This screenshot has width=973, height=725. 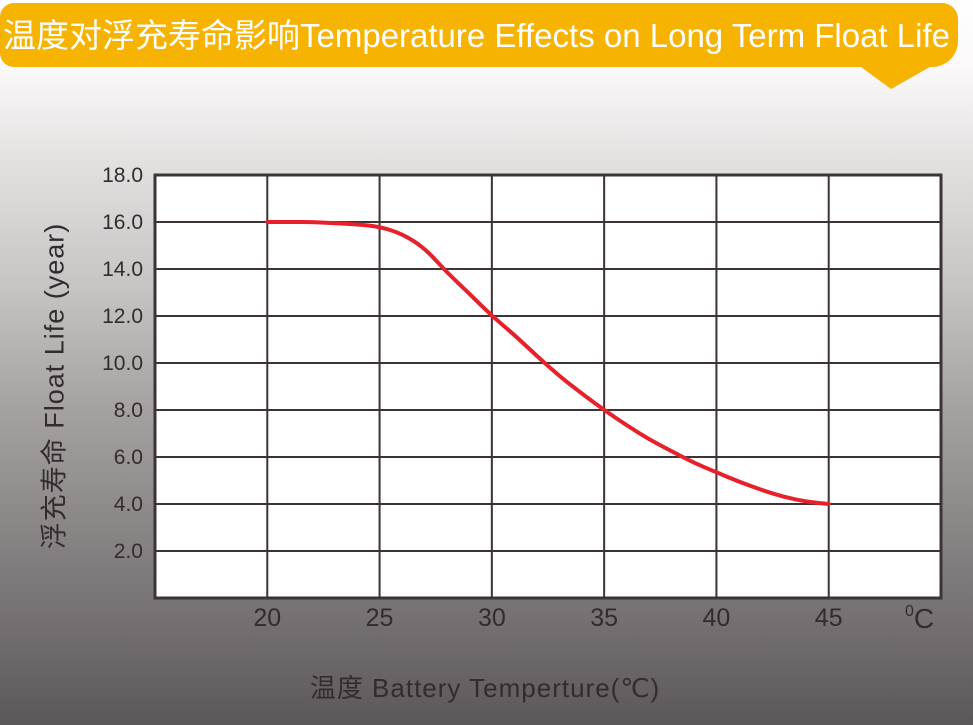 What do you see at coordinates (829, 618) in the screenshot?
I see `x-tick-label: 45` at bounding box center [829, 618].